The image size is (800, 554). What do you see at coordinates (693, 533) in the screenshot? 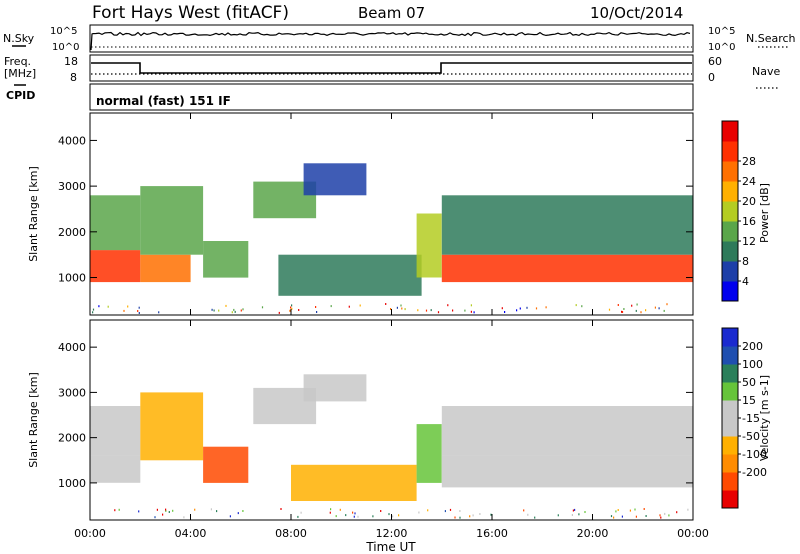
I see `x-tick-label: 00:00` at bounding box center [693, 533].